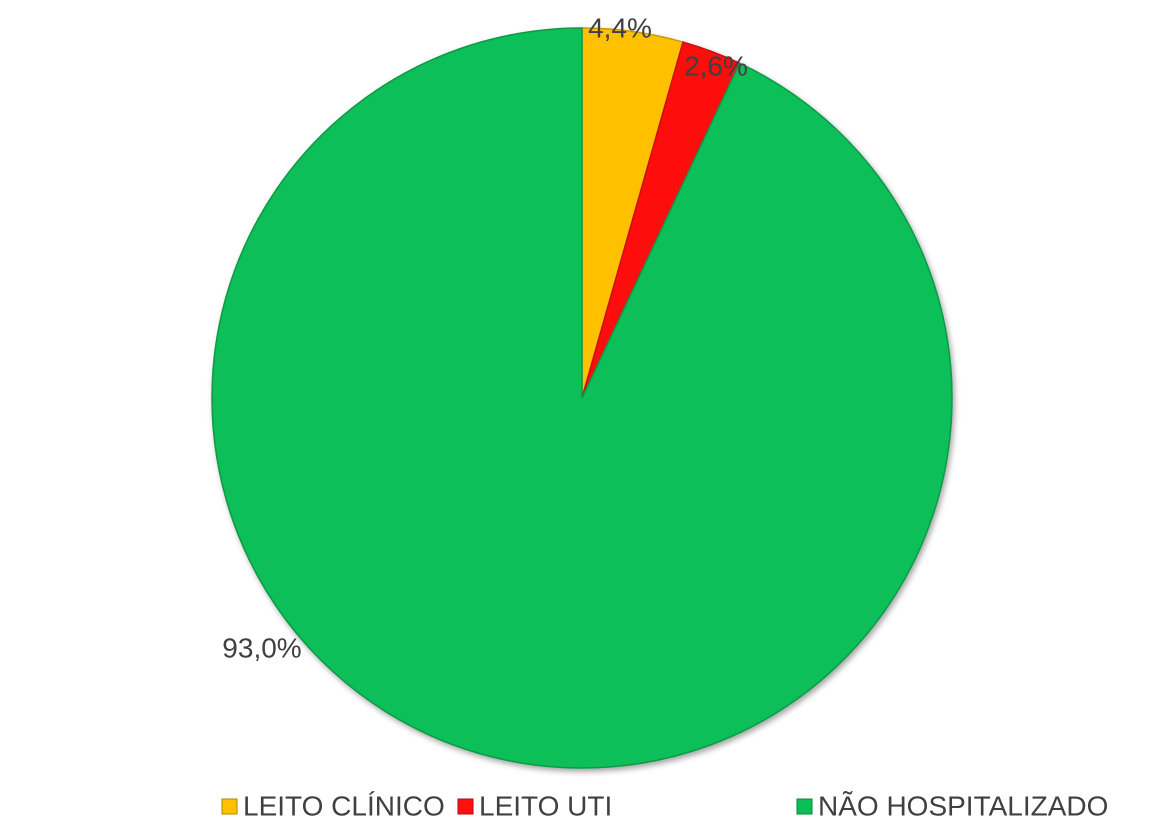 This screenshot has height=832, width=1167. Describe the element at coordinates (545, 805) in the screenshot. I see `legend-label: LEITO UTI` at that location.